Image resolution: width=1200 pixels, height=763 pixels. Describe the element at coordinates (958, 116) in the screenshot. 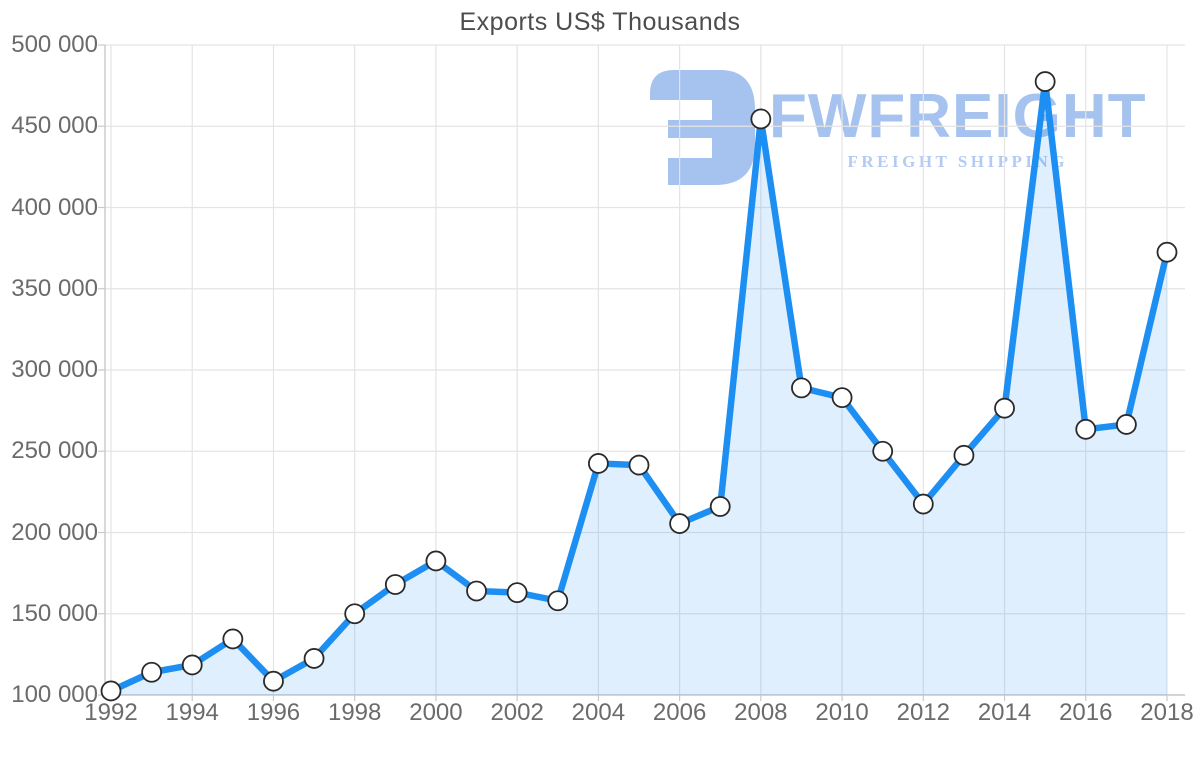

I see `watermark-brand: FWFREIGHT` at that location.